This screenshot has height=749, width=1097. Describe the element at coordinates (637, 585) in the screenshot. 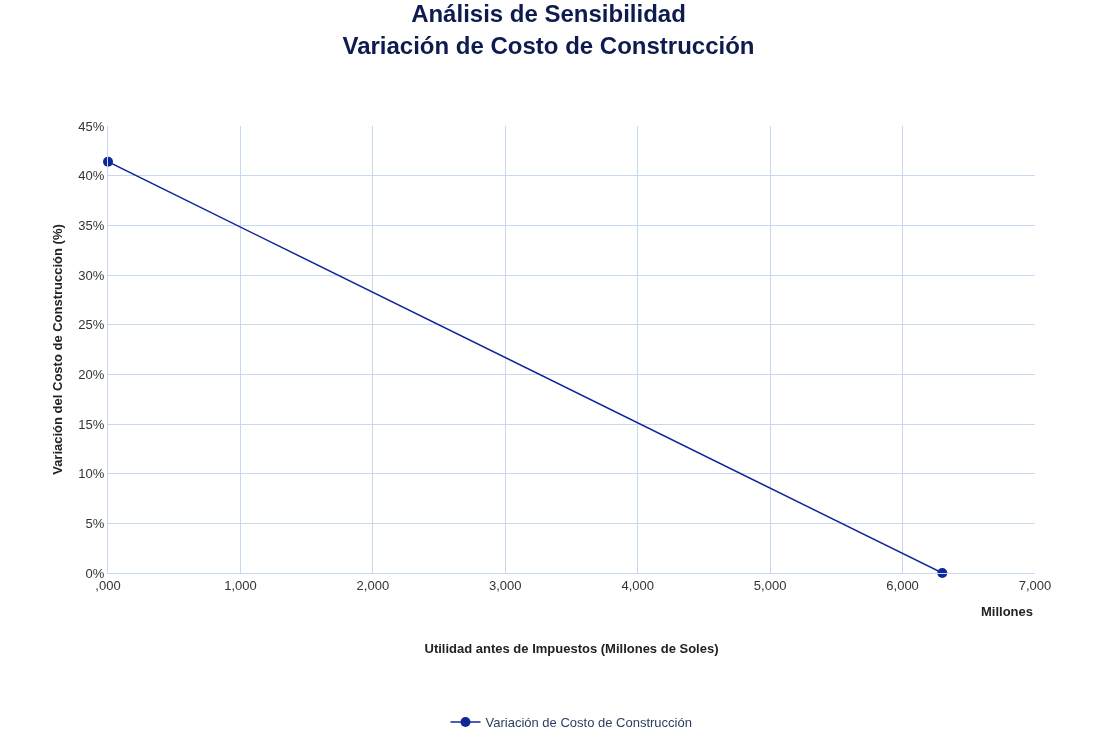

I see `x-tick-label: 4,000` at that location.